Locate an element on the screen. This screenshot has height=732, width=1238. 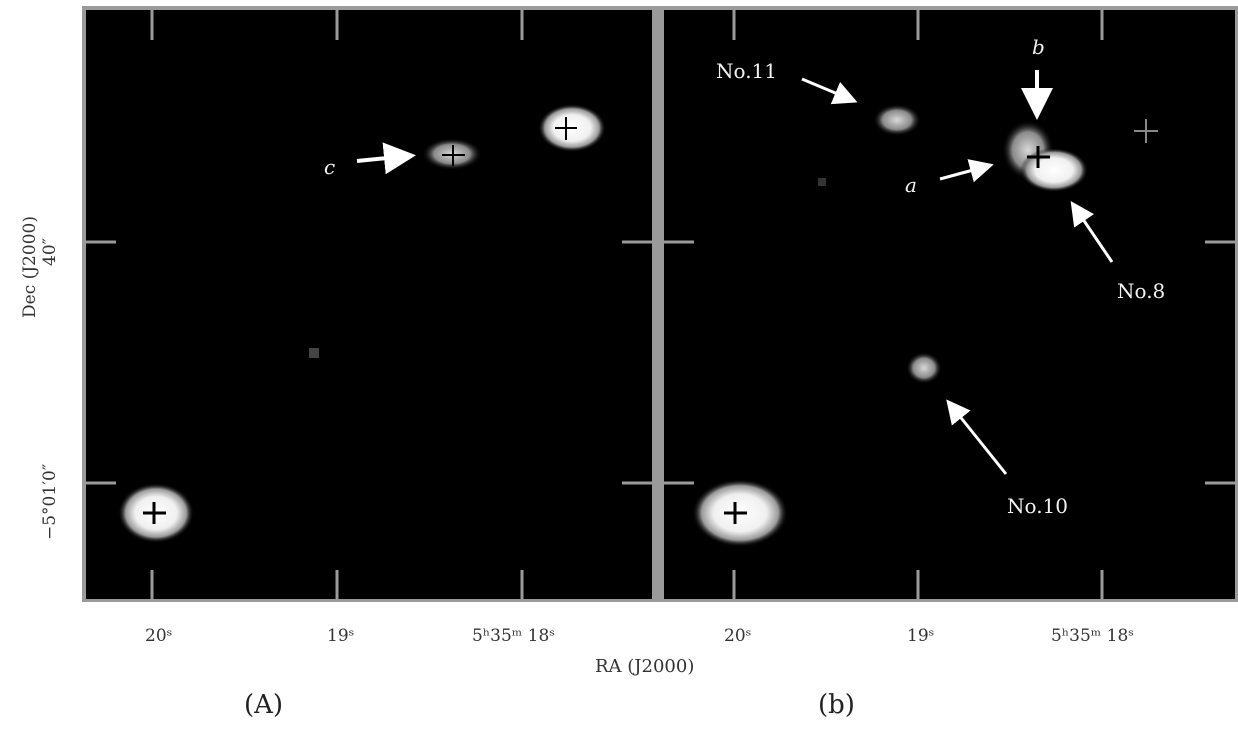
panel-a-label: (A) is located at coordinates (264, 705).